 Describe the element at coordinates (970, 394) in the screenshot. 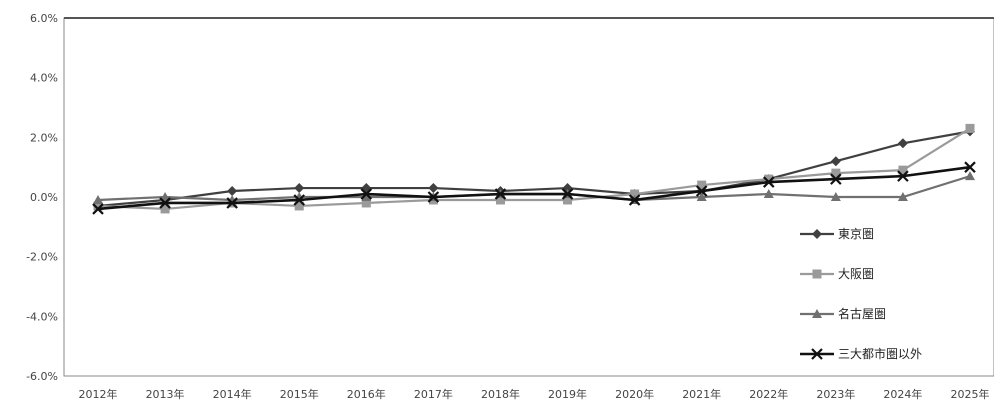

I see `x-tick-label: 2025年` at that location.